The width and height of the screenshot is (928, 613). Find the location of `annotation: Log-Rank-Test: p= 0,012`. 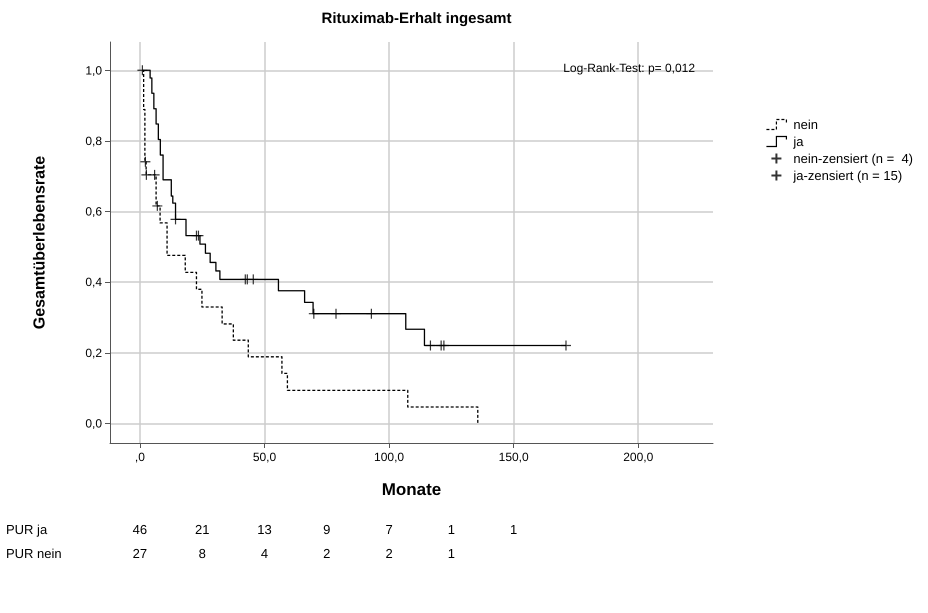

annotation: Log-Rank-Test: p= 0,012 is located at coordinates (629, 68).